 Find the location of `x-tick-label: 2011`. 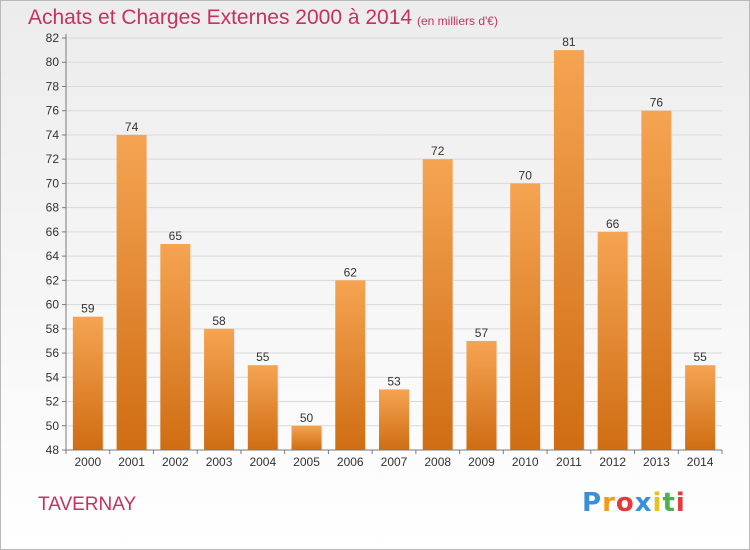

x-tick-label: 2011 is located at coordinates (569, 462).